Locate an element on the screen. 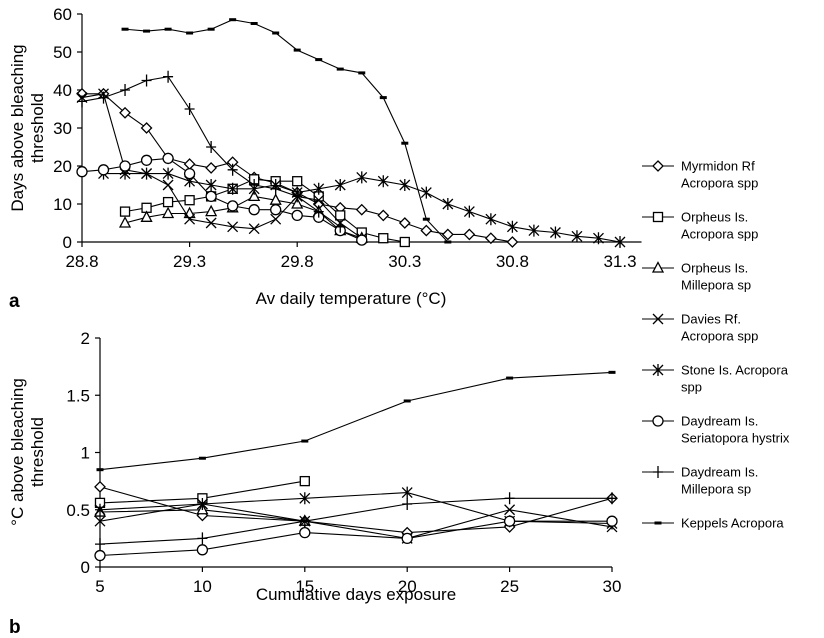  legend-label: Daydream Is. Seriatopora hystrix is located at coordinates (735, 430).